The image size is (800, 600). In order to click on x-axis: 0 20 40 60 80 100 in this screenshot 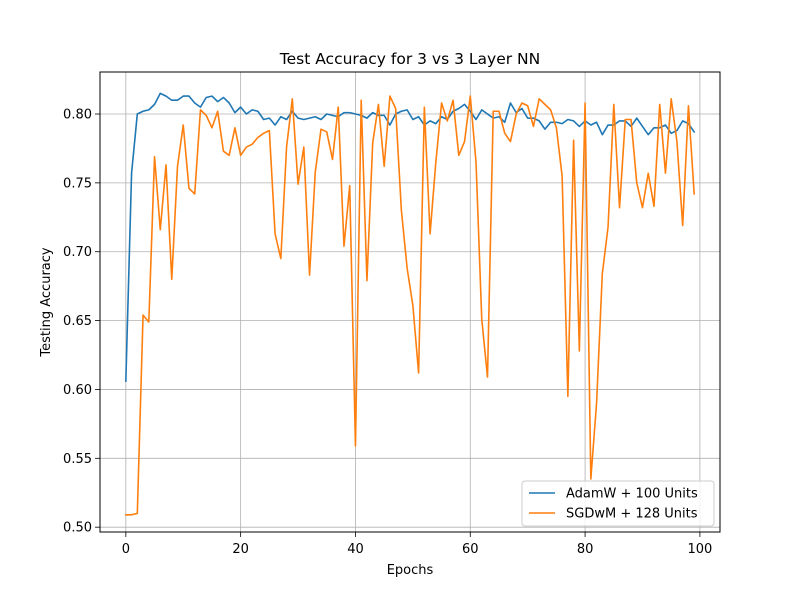, I will do `click(417, 544)`.